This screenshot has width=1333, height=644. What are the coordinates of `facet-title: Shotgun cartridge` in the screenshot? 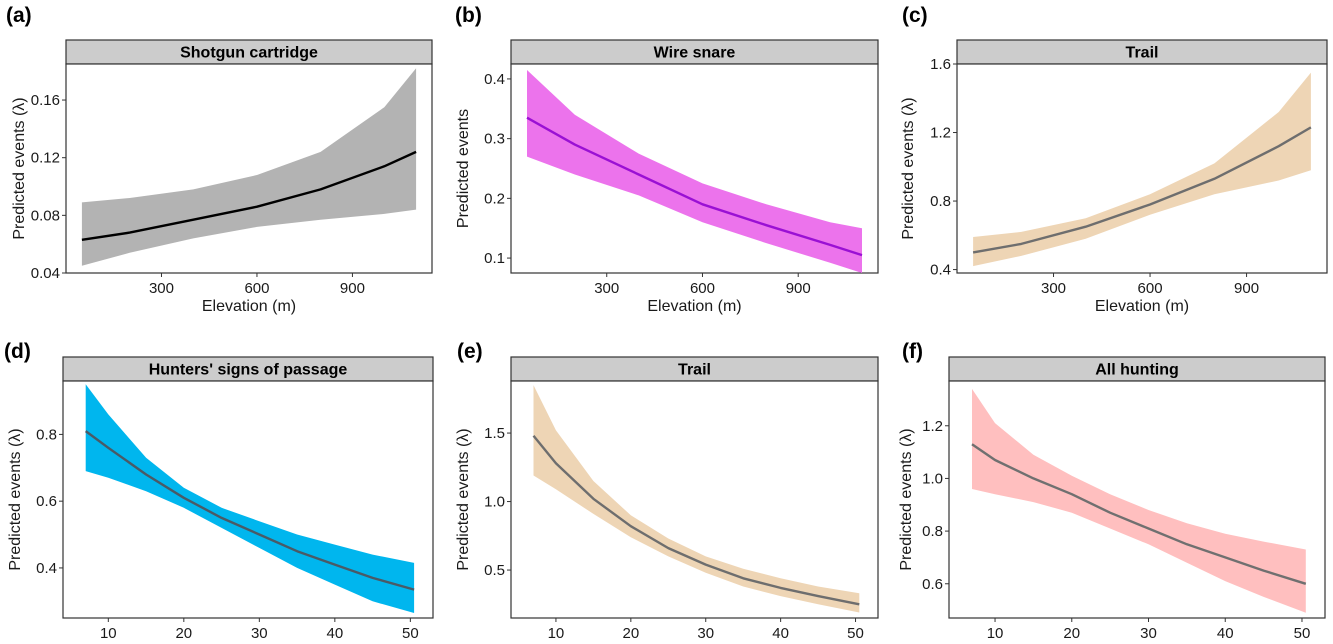 It's located at (249, 53).